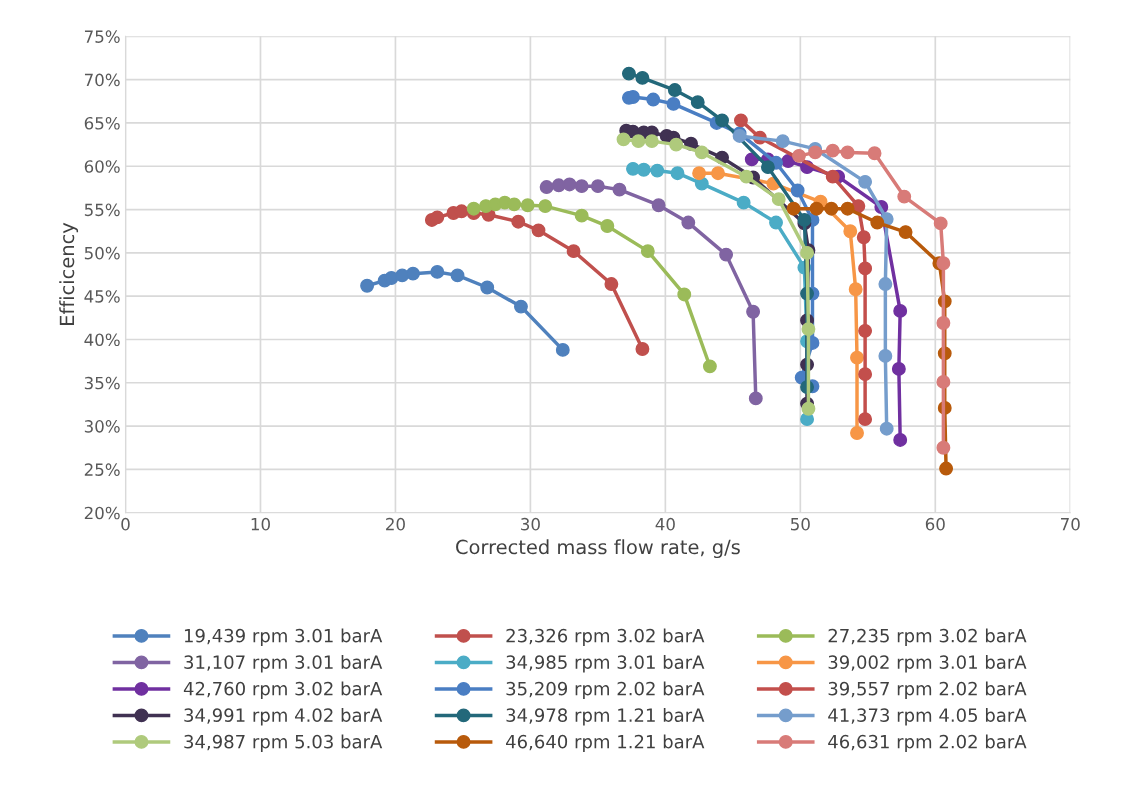 This screenshot has height=790, width=1141. Describe the element at coordinates (125, 524) in the screenshot. I see `x-tick-label: 0` at that location.